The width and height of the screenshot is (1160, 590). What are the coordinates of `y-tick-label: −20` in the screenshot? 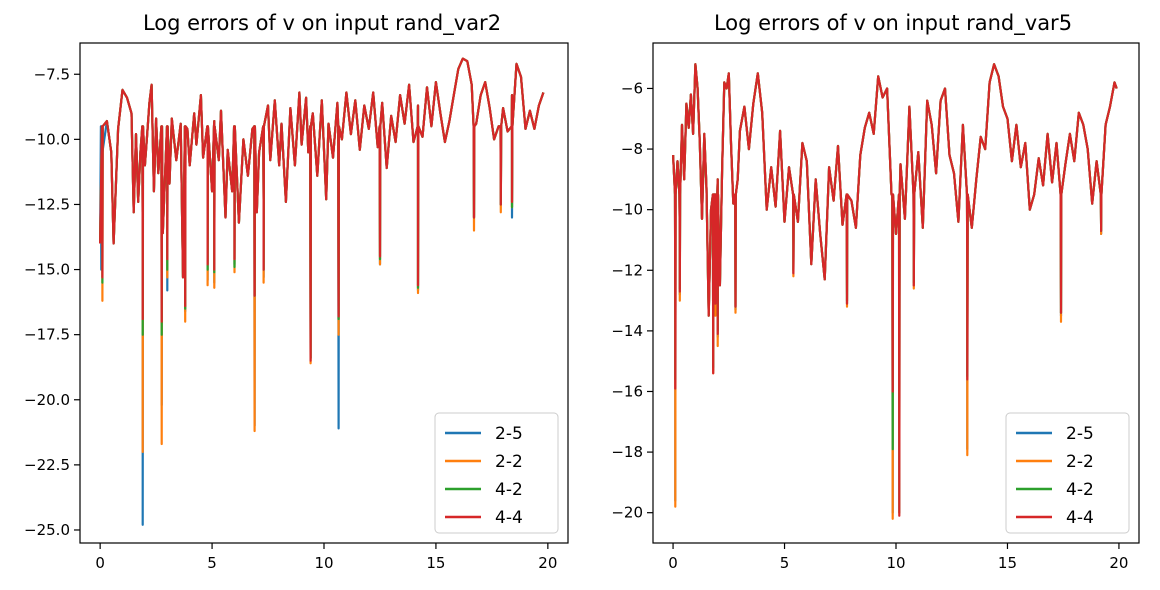 It's located at (627, 513).